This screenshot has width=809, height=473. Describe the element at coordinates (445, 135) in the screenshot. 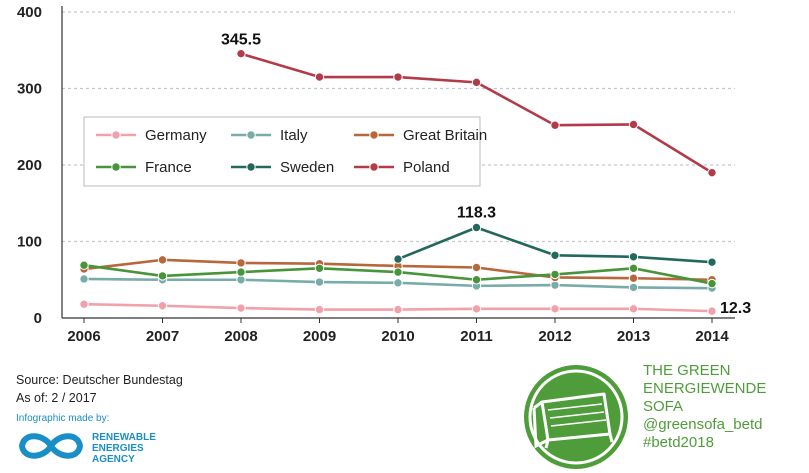

I see `legend-label-great-britain: Great Britain` at that location.